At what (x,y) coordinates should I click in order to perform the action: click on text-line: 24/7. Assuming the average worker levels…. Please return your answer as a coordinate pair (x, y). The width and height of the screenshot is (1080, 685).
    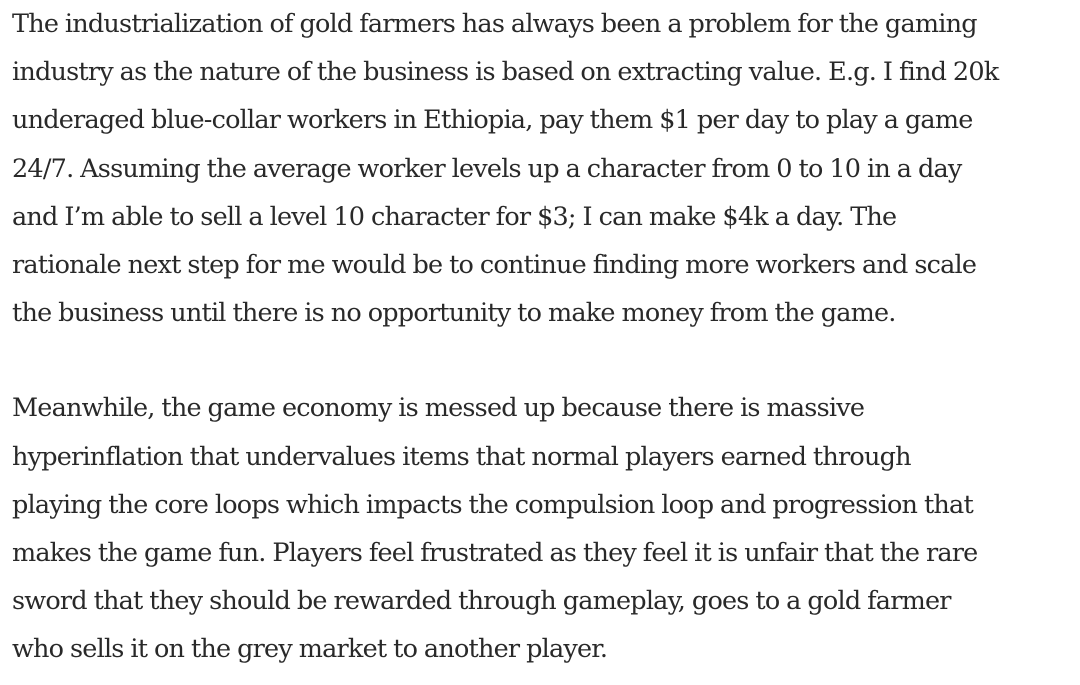
    Looking at the image, I should click on (487, 168).